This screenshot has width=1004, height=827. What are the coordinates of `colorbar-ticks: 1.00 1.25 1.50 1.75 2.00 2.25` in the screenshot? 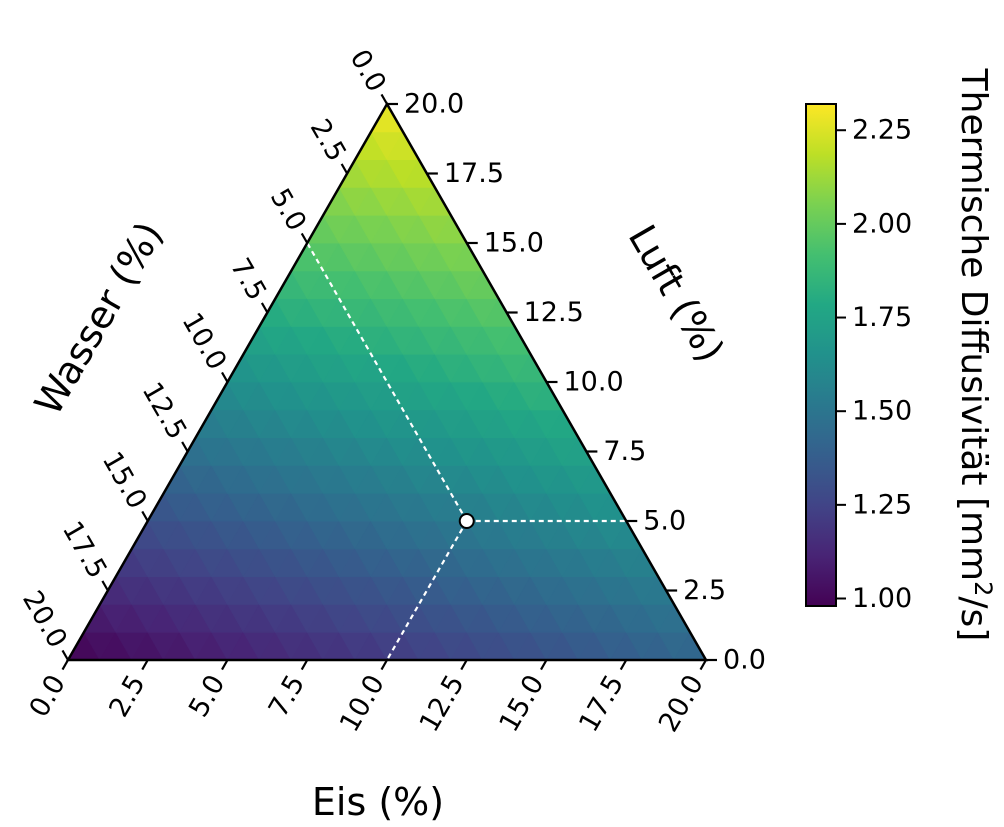 It's located at (874, 364).